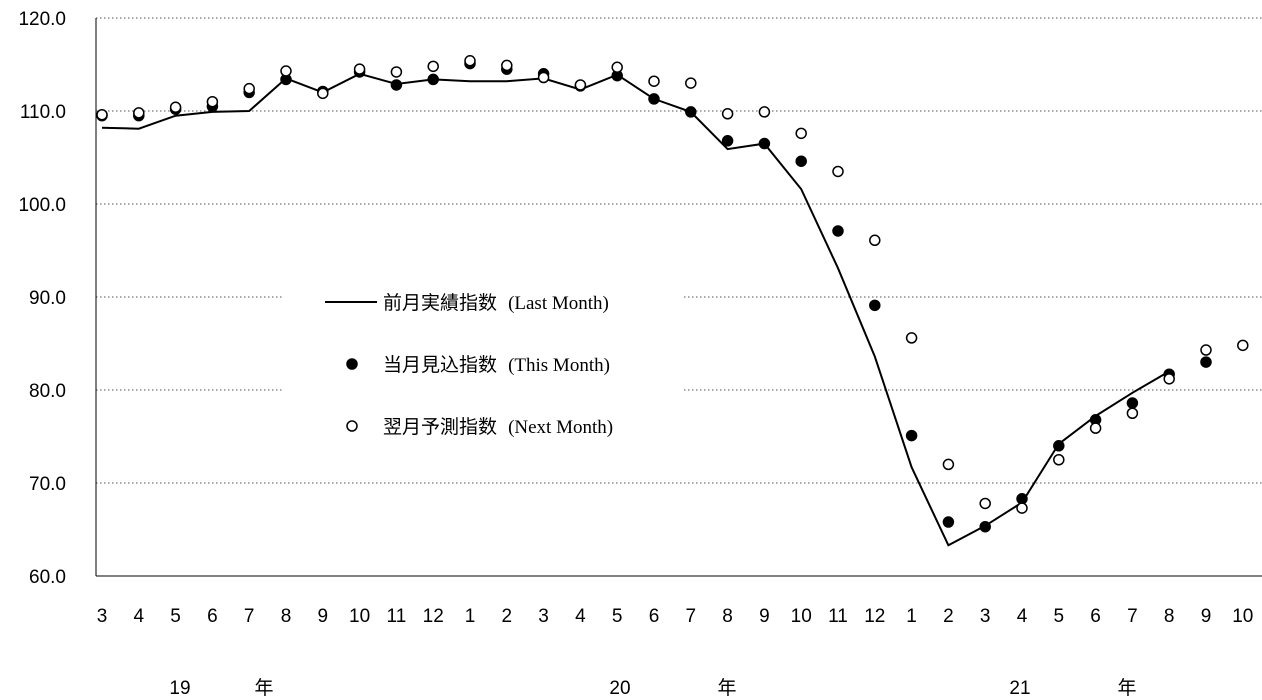 This screenshot has width=1262, height=700. I want to click on year-unit-20: 年, so click(726, 688).